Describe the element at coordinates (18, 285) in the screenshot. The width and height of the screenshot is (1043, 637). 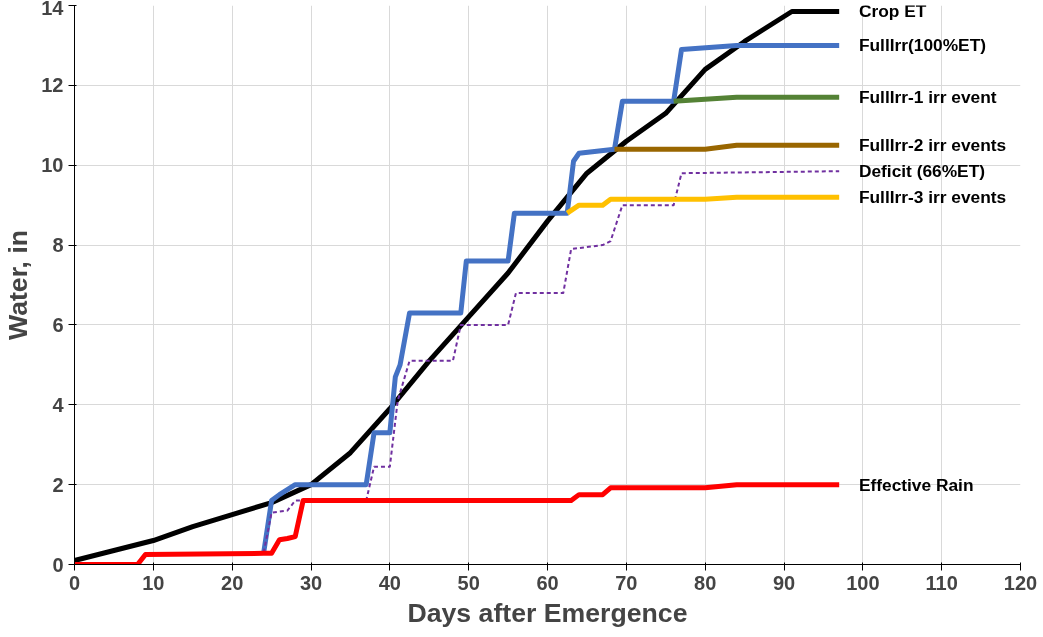
I see `y-axis-title: Water, in` at that location.